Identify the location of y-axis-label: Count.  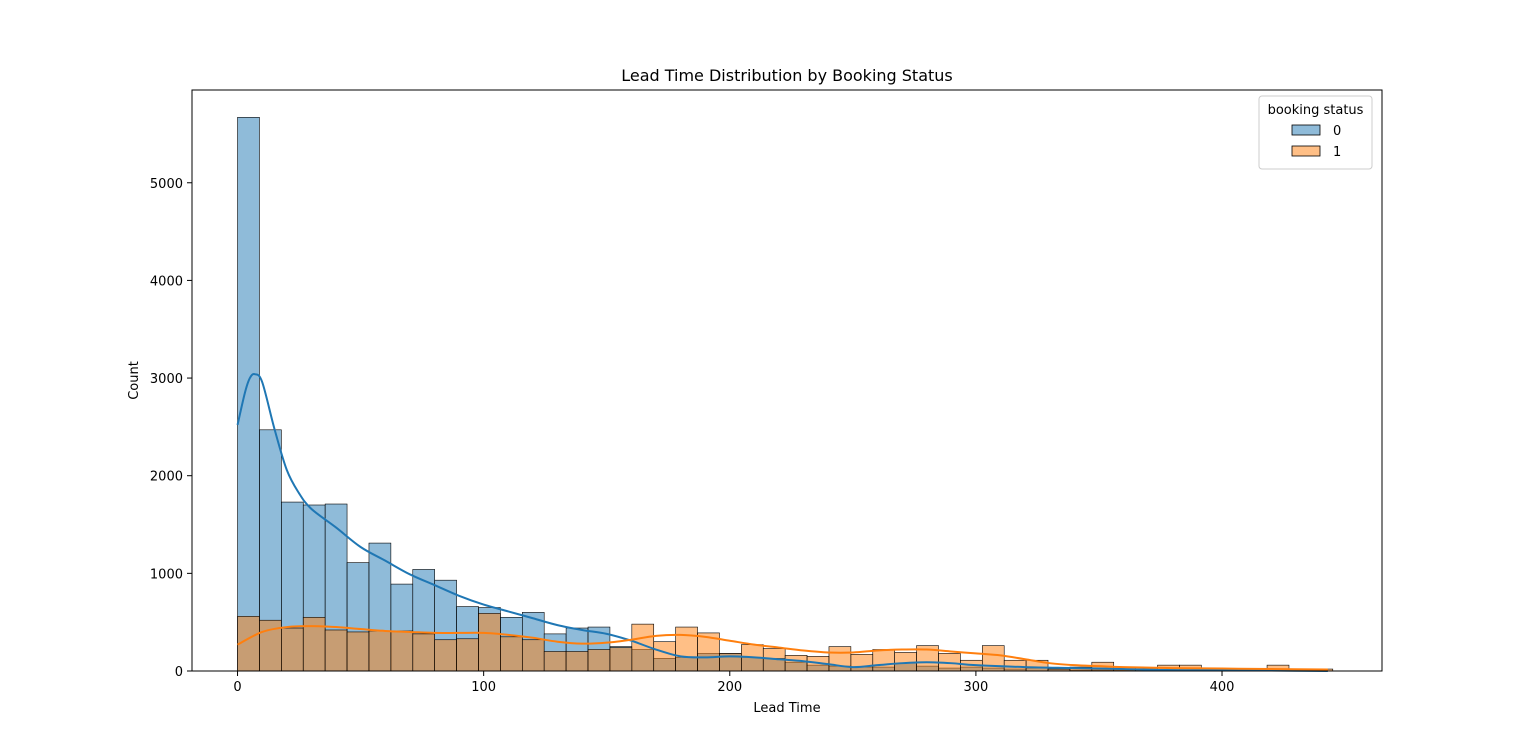
(134, 380).